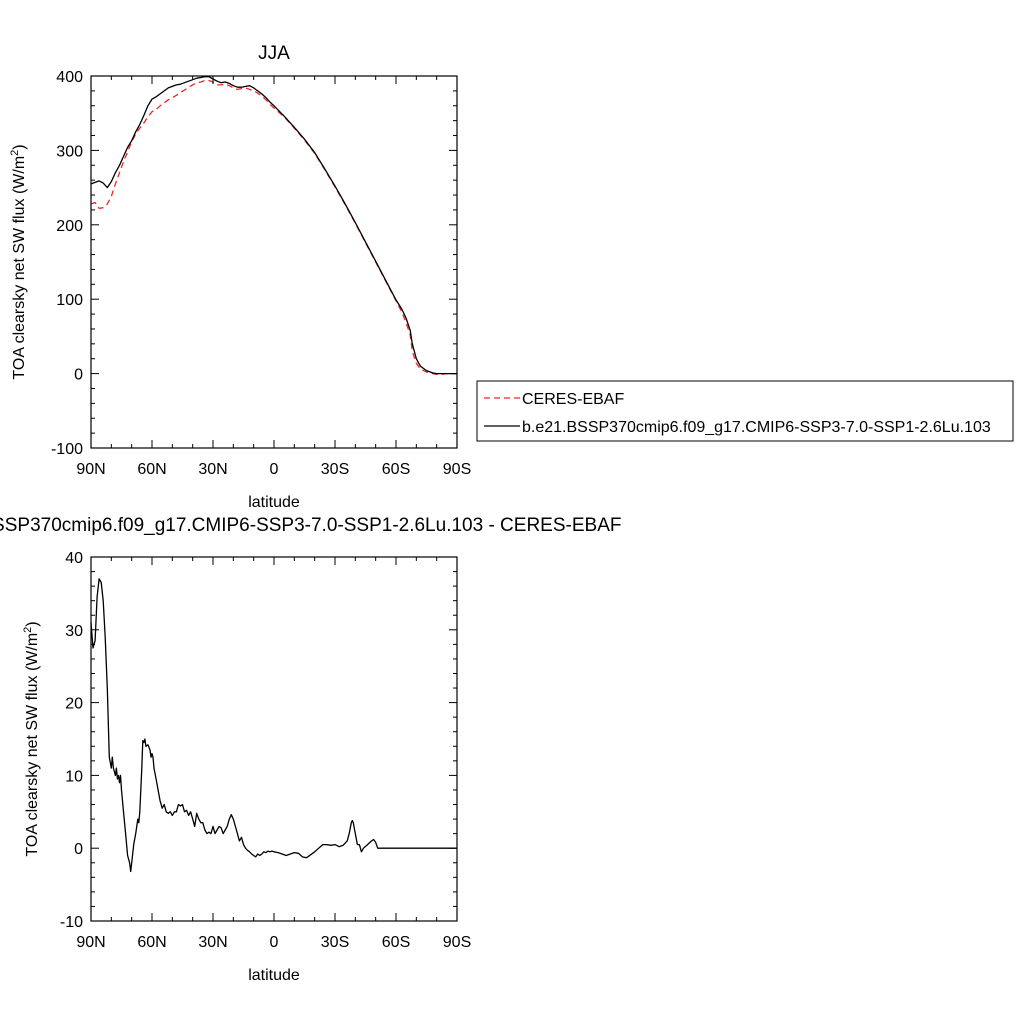 The height and width of the screenshot is (1024, 1024). Describe the element at coordinates (71, 922) in the screenshot. I see `panel1-ytick-label-0: -10` at that location.